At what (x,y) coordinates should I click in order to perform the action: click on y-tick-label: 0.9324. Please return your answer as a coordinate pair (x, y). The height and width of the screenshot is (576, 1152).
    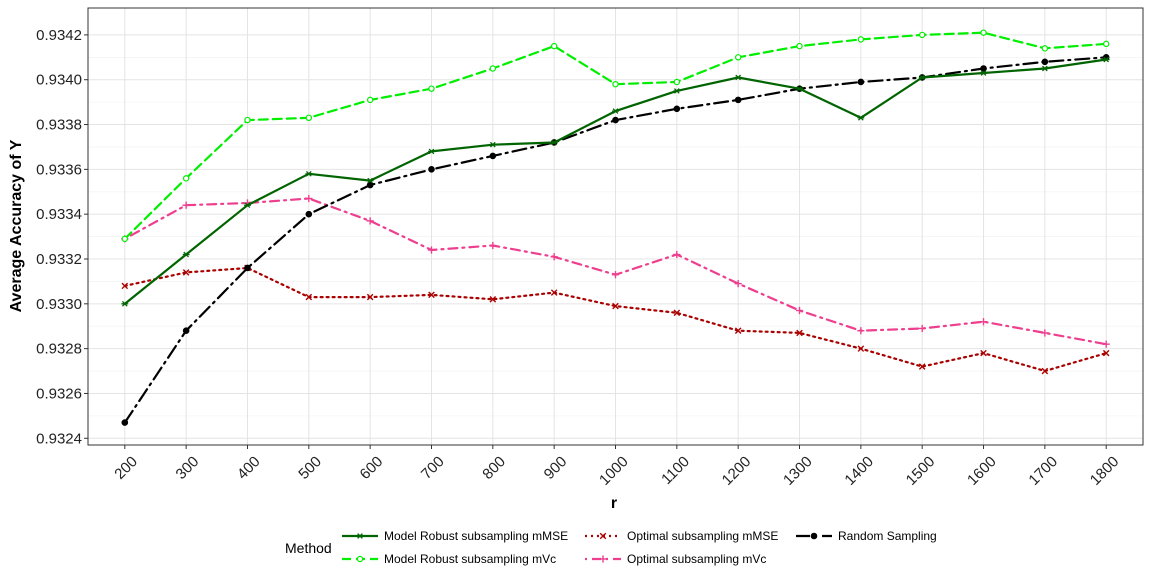
    Looking at the image, I should click on (59, 438).